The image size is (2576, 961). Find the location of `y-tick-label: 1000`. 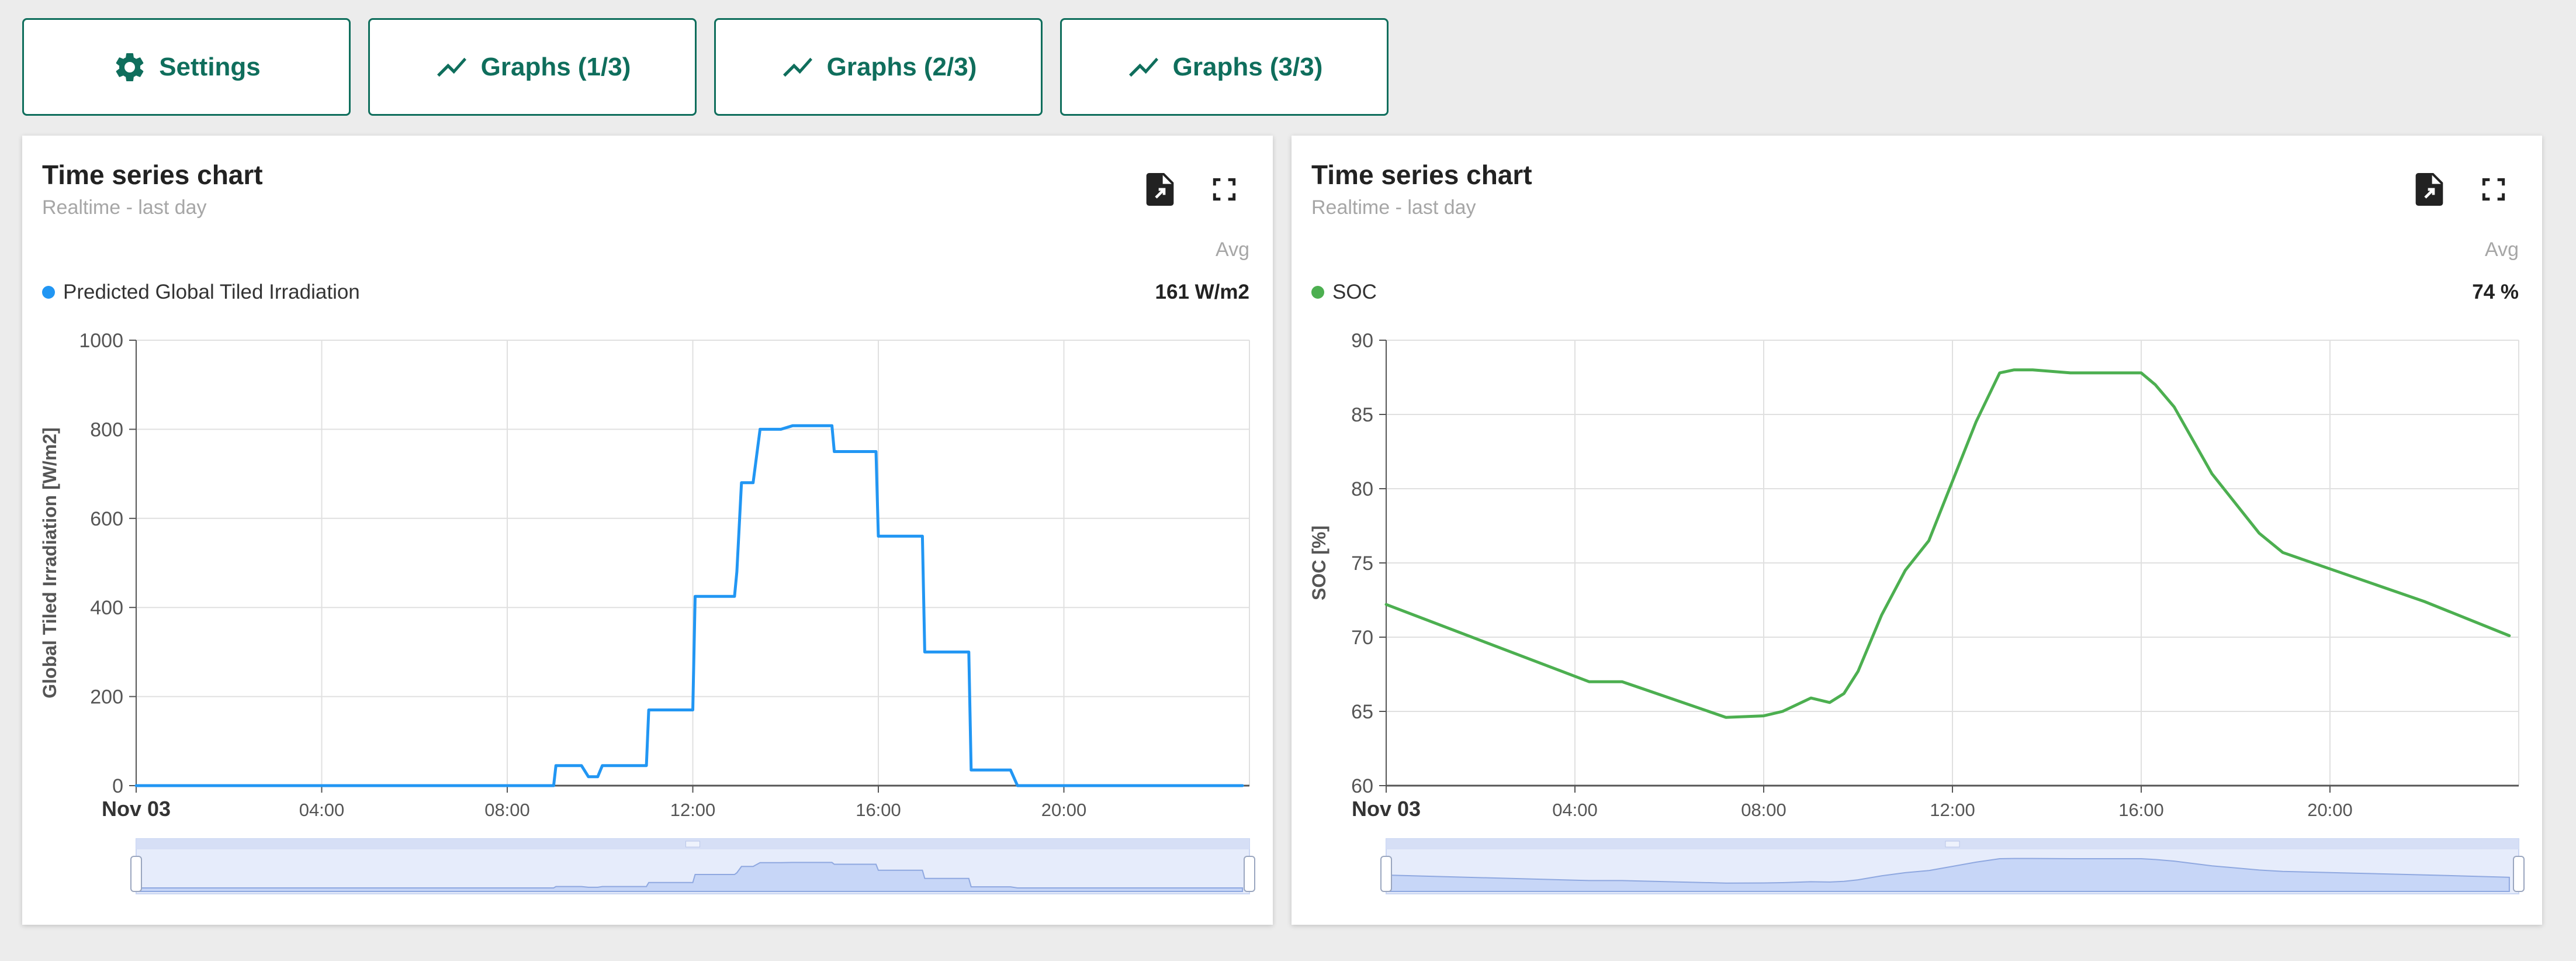

y-tick-label: 1000 is located at coordinates (101, 341).